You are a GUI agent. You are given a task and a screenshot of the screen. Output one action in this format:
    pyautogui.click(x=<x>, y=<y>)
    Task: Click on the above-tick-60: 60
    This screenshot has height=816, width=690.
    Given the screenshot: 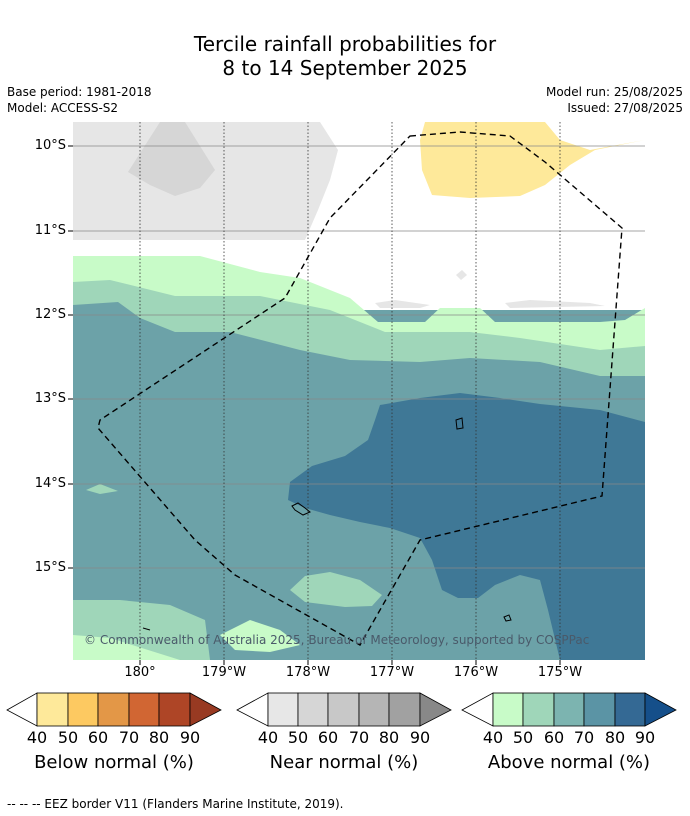 What is the action you would take?
    pyautogui.click(x=554, y=737)
    